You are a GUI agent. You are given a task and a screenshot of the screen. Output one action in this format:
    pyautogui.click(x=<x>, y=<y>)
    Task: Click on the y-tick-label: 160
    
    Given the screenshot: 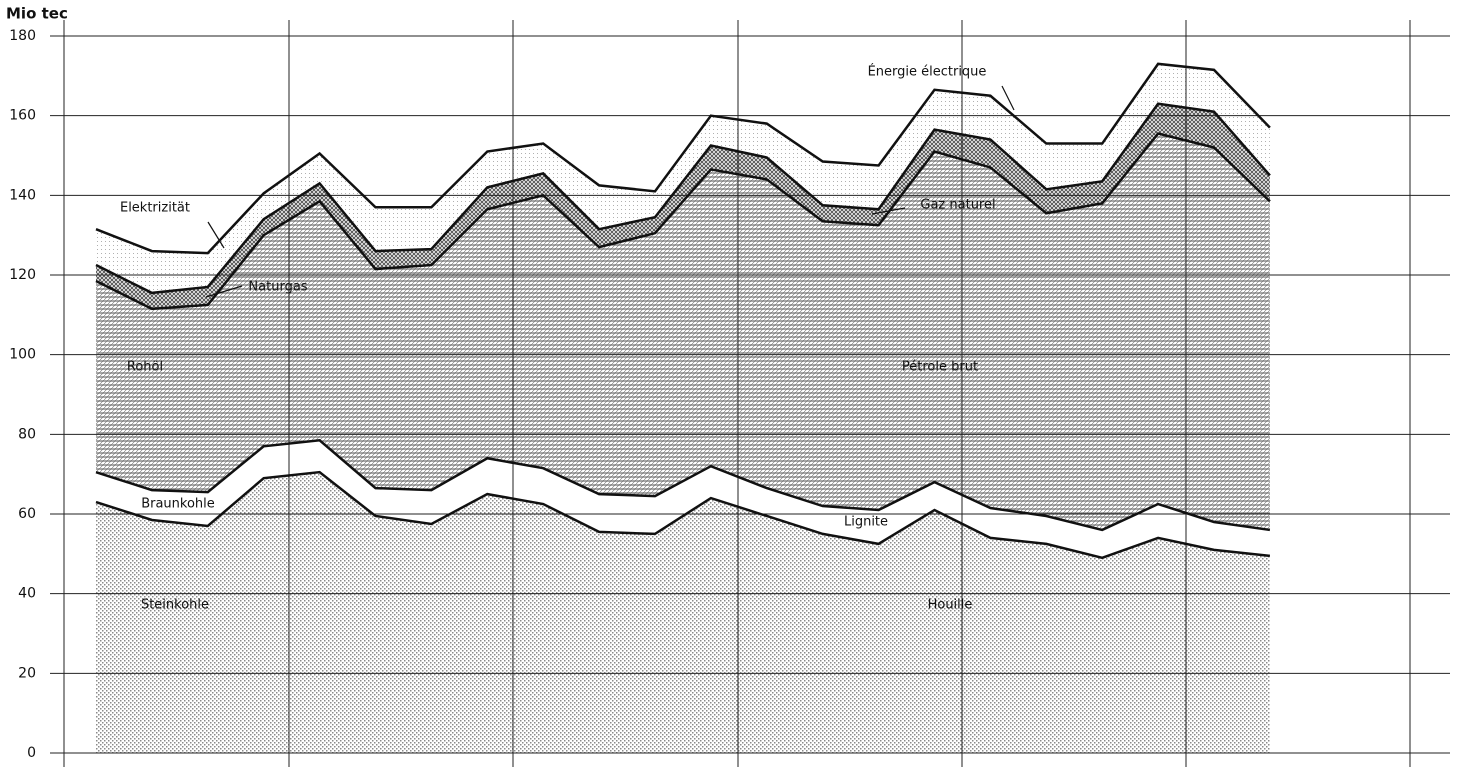 What is the action you would take?
    pyautogui.click(x=22, y=116)
    